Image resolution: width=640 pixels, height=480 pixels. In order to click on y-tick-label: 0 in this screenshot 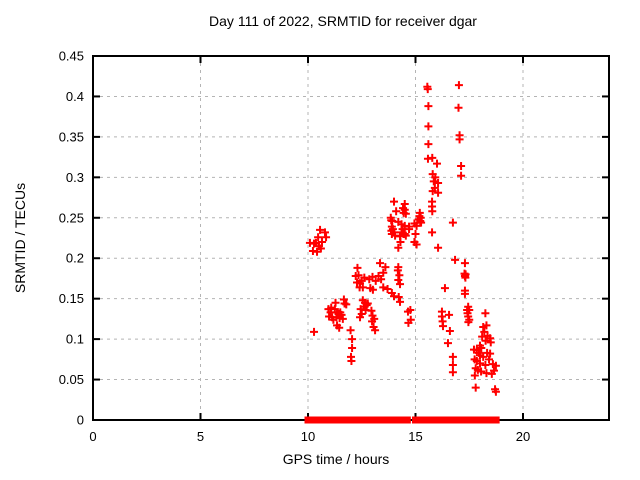, I will do `click(80, 420)`.